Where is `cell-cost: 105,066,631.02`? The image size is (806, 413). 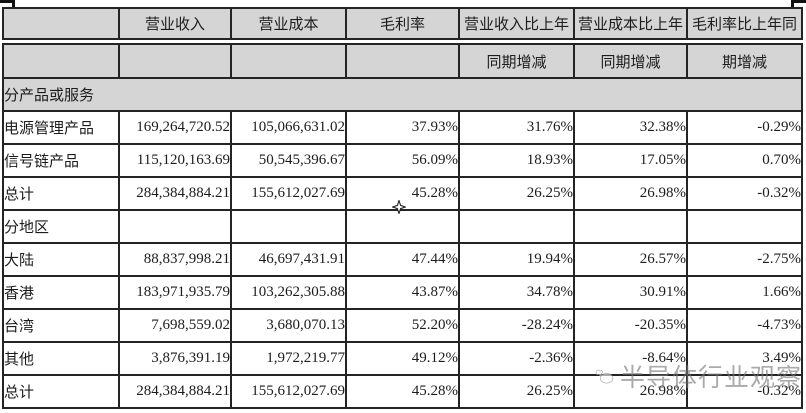 cell-cost: 105,066,631.02 is located at coordinates (288, 127).